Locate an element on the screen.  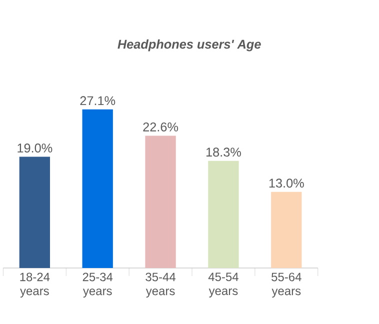
data-label: 22.6% is located at coordinates (160, 127).